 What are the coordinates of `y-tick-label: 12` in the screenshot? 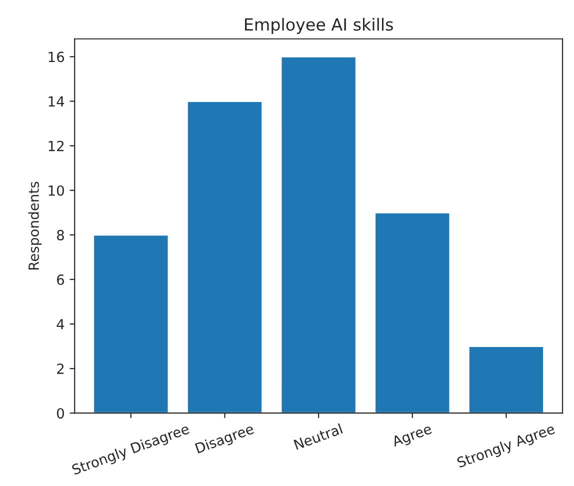 It's located at (56, 146).